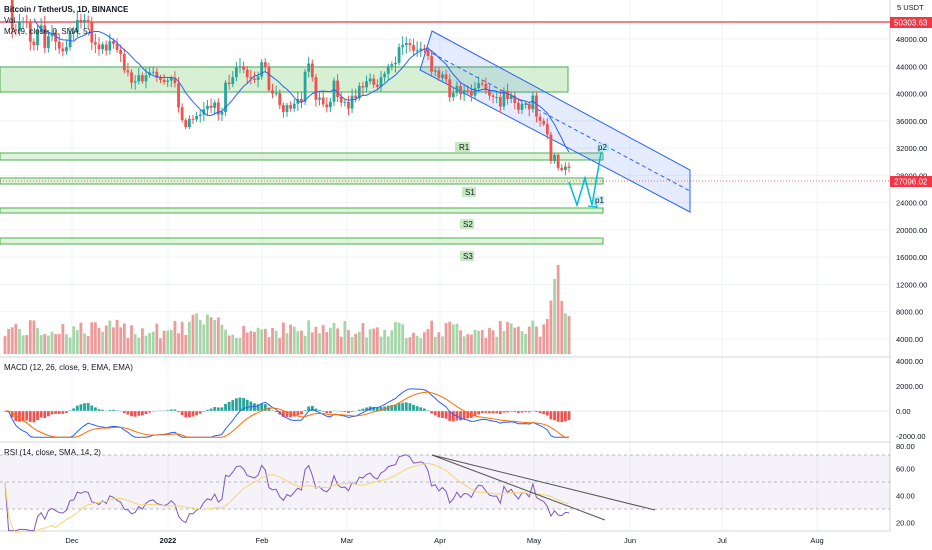 Image resolution: width=932 pixels, height=550 pixels. I want to click on macd-axis: 4000.00 2000.00 0.00 -2000.00, so click(911, 399).